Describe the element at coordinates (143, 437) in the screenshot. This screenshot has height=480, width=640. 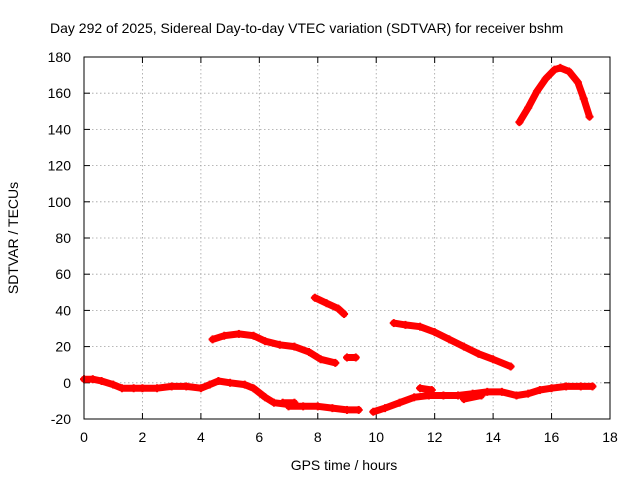
I see `x-tick-label: 2` at that location.